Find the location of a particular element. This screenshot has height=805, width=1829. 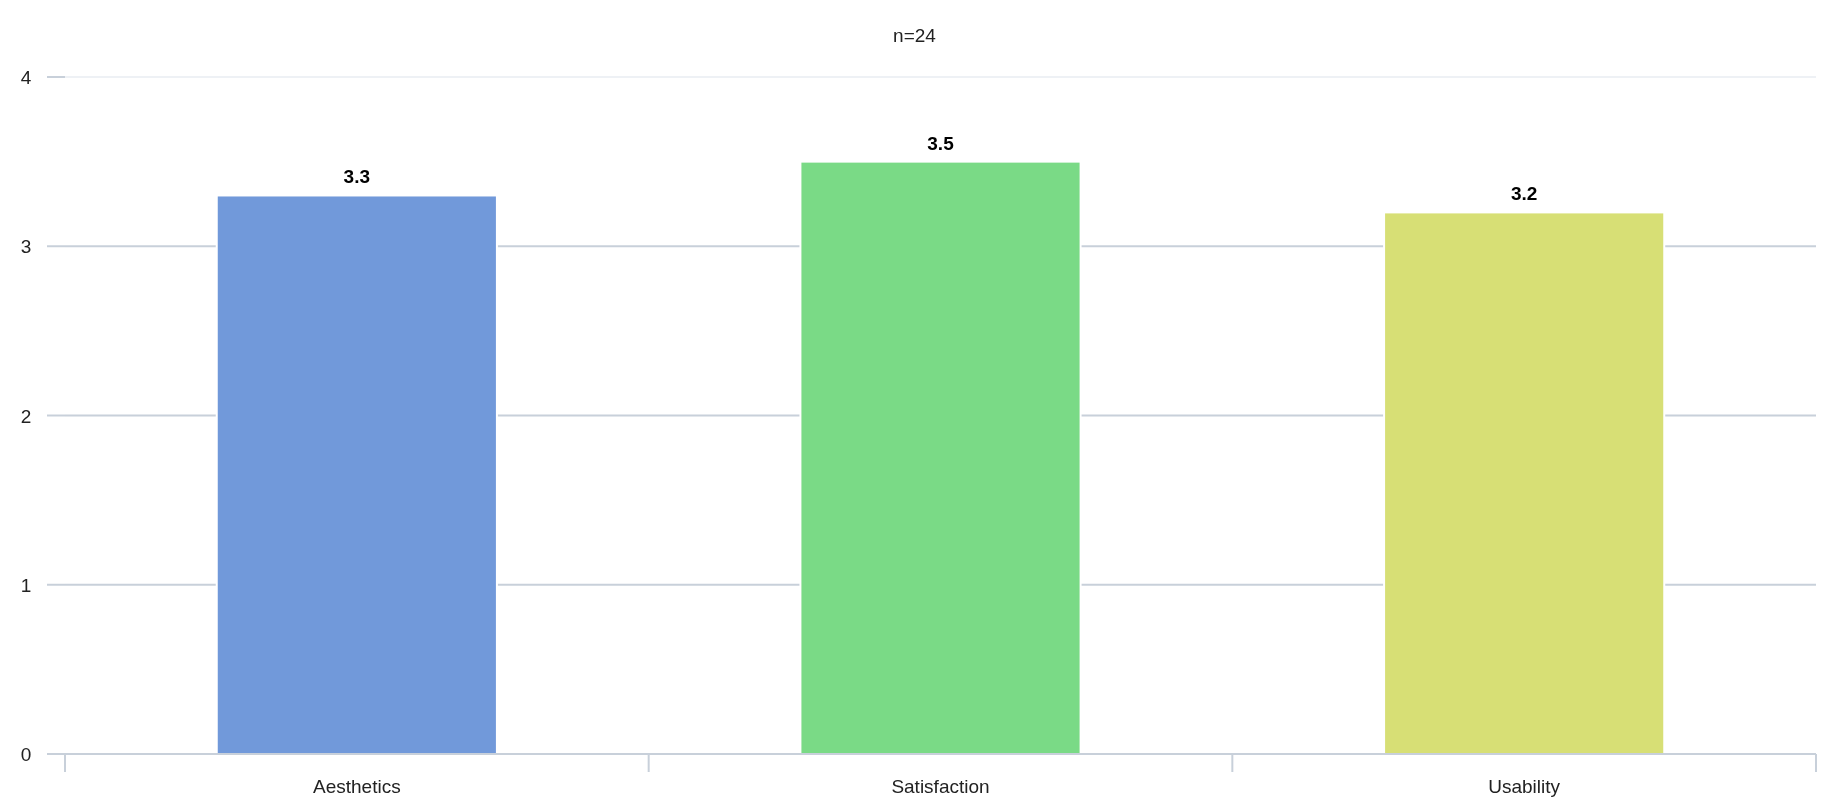

x-tick-label: Aesthetics is located at coordinates (357, 786).